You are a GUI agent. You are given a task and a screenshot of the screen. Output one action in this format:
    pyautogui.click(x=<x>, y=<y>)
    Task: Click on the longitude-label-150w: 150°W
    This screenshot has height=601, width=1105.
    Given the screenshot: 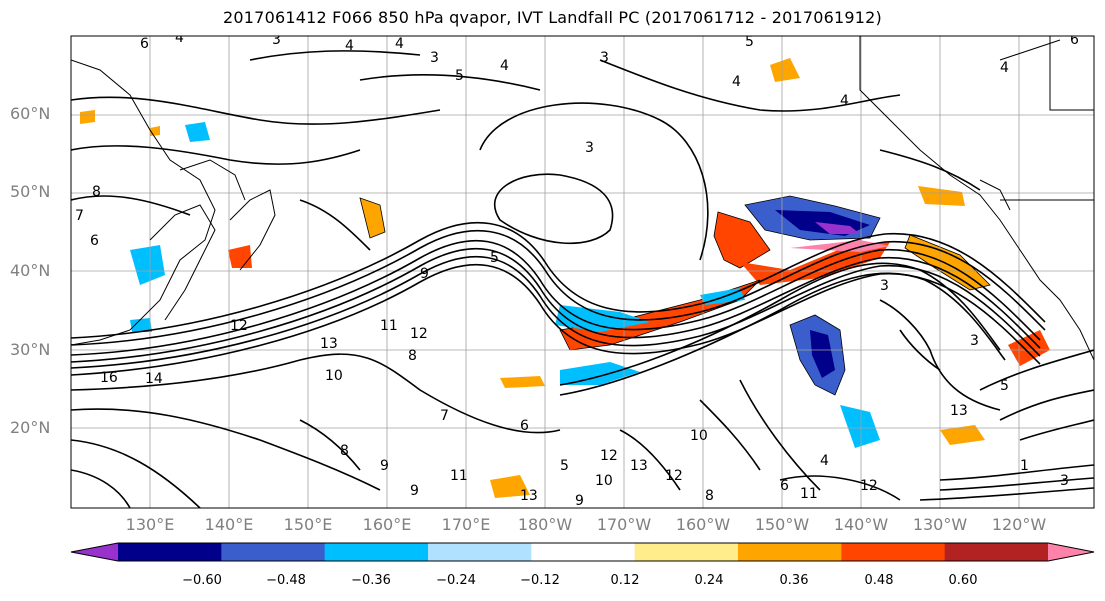 What is the action you would take?
    pyautogui.click(x=782, y=524)
    